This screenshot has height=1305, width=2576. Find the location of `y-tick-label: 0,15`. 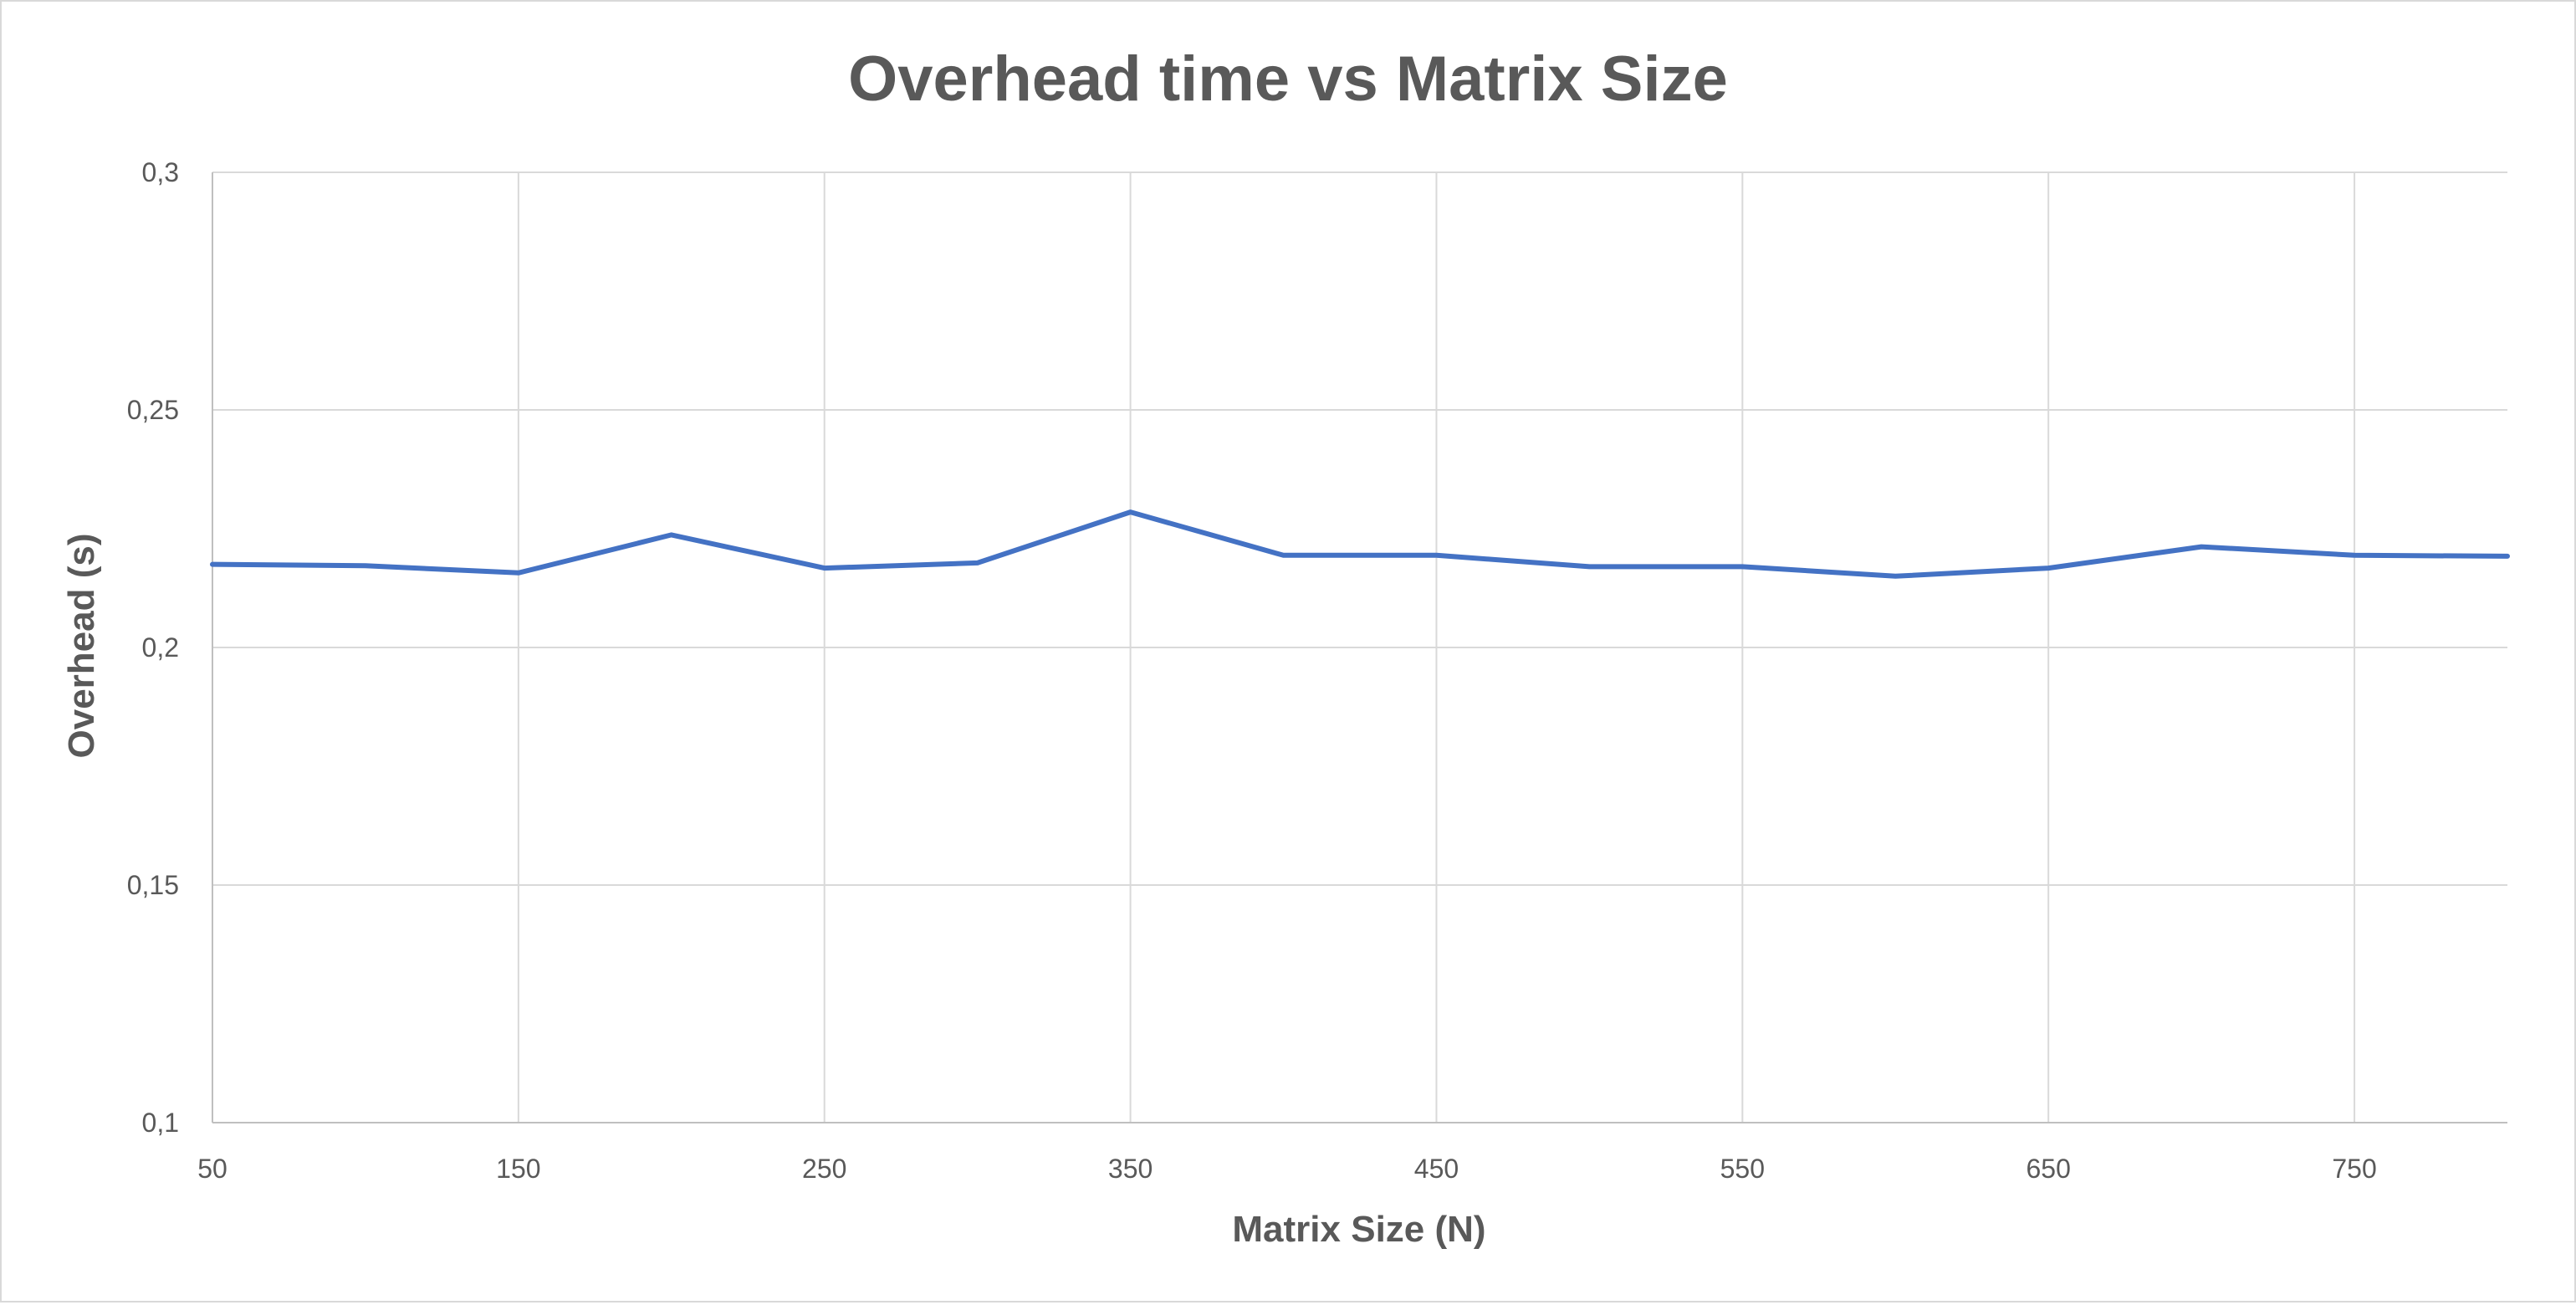

y-tick-label: 0,15 is located at coordinates (153, 885).